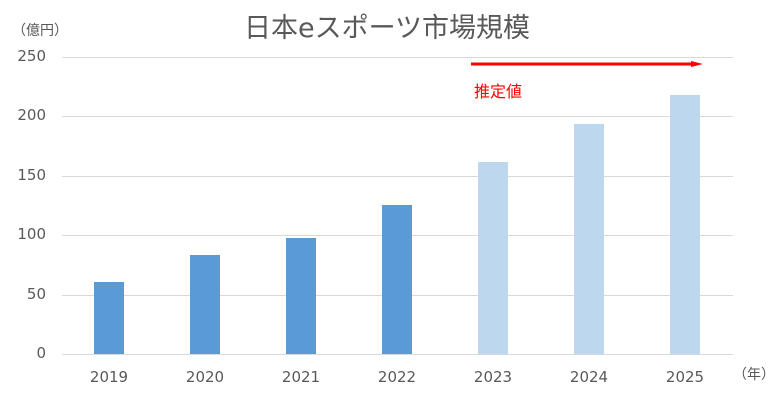  I want to click on y-axis-unit: （億円）, so click(40, 31).